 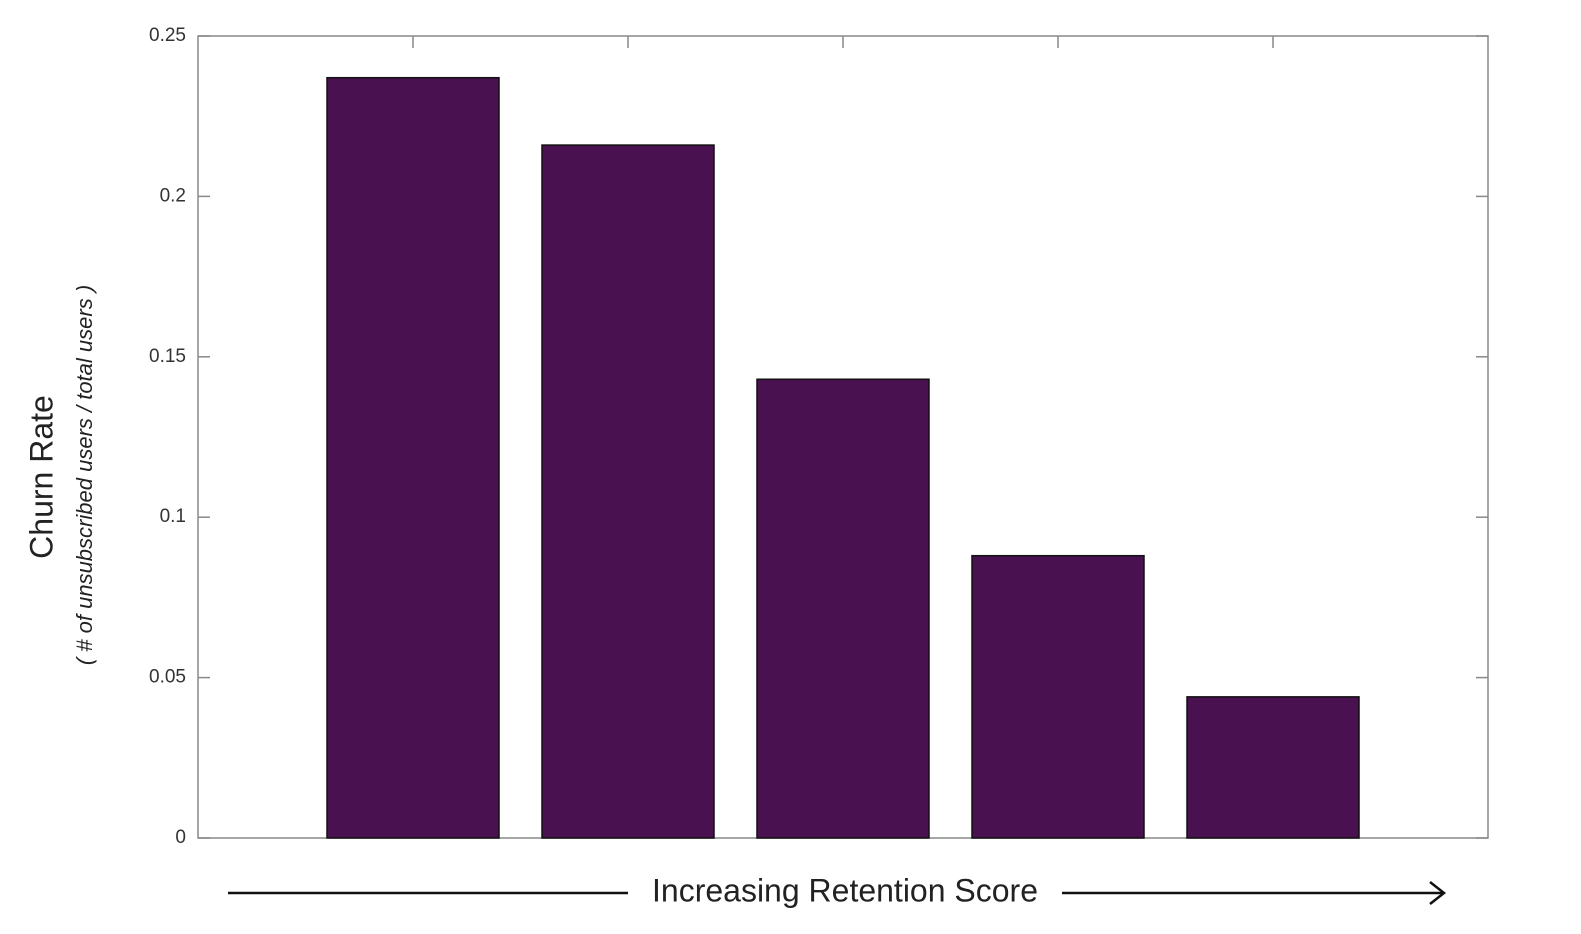 I want to click on x-axis-title: Increasing Retention Score, so click(x=845, y=890).